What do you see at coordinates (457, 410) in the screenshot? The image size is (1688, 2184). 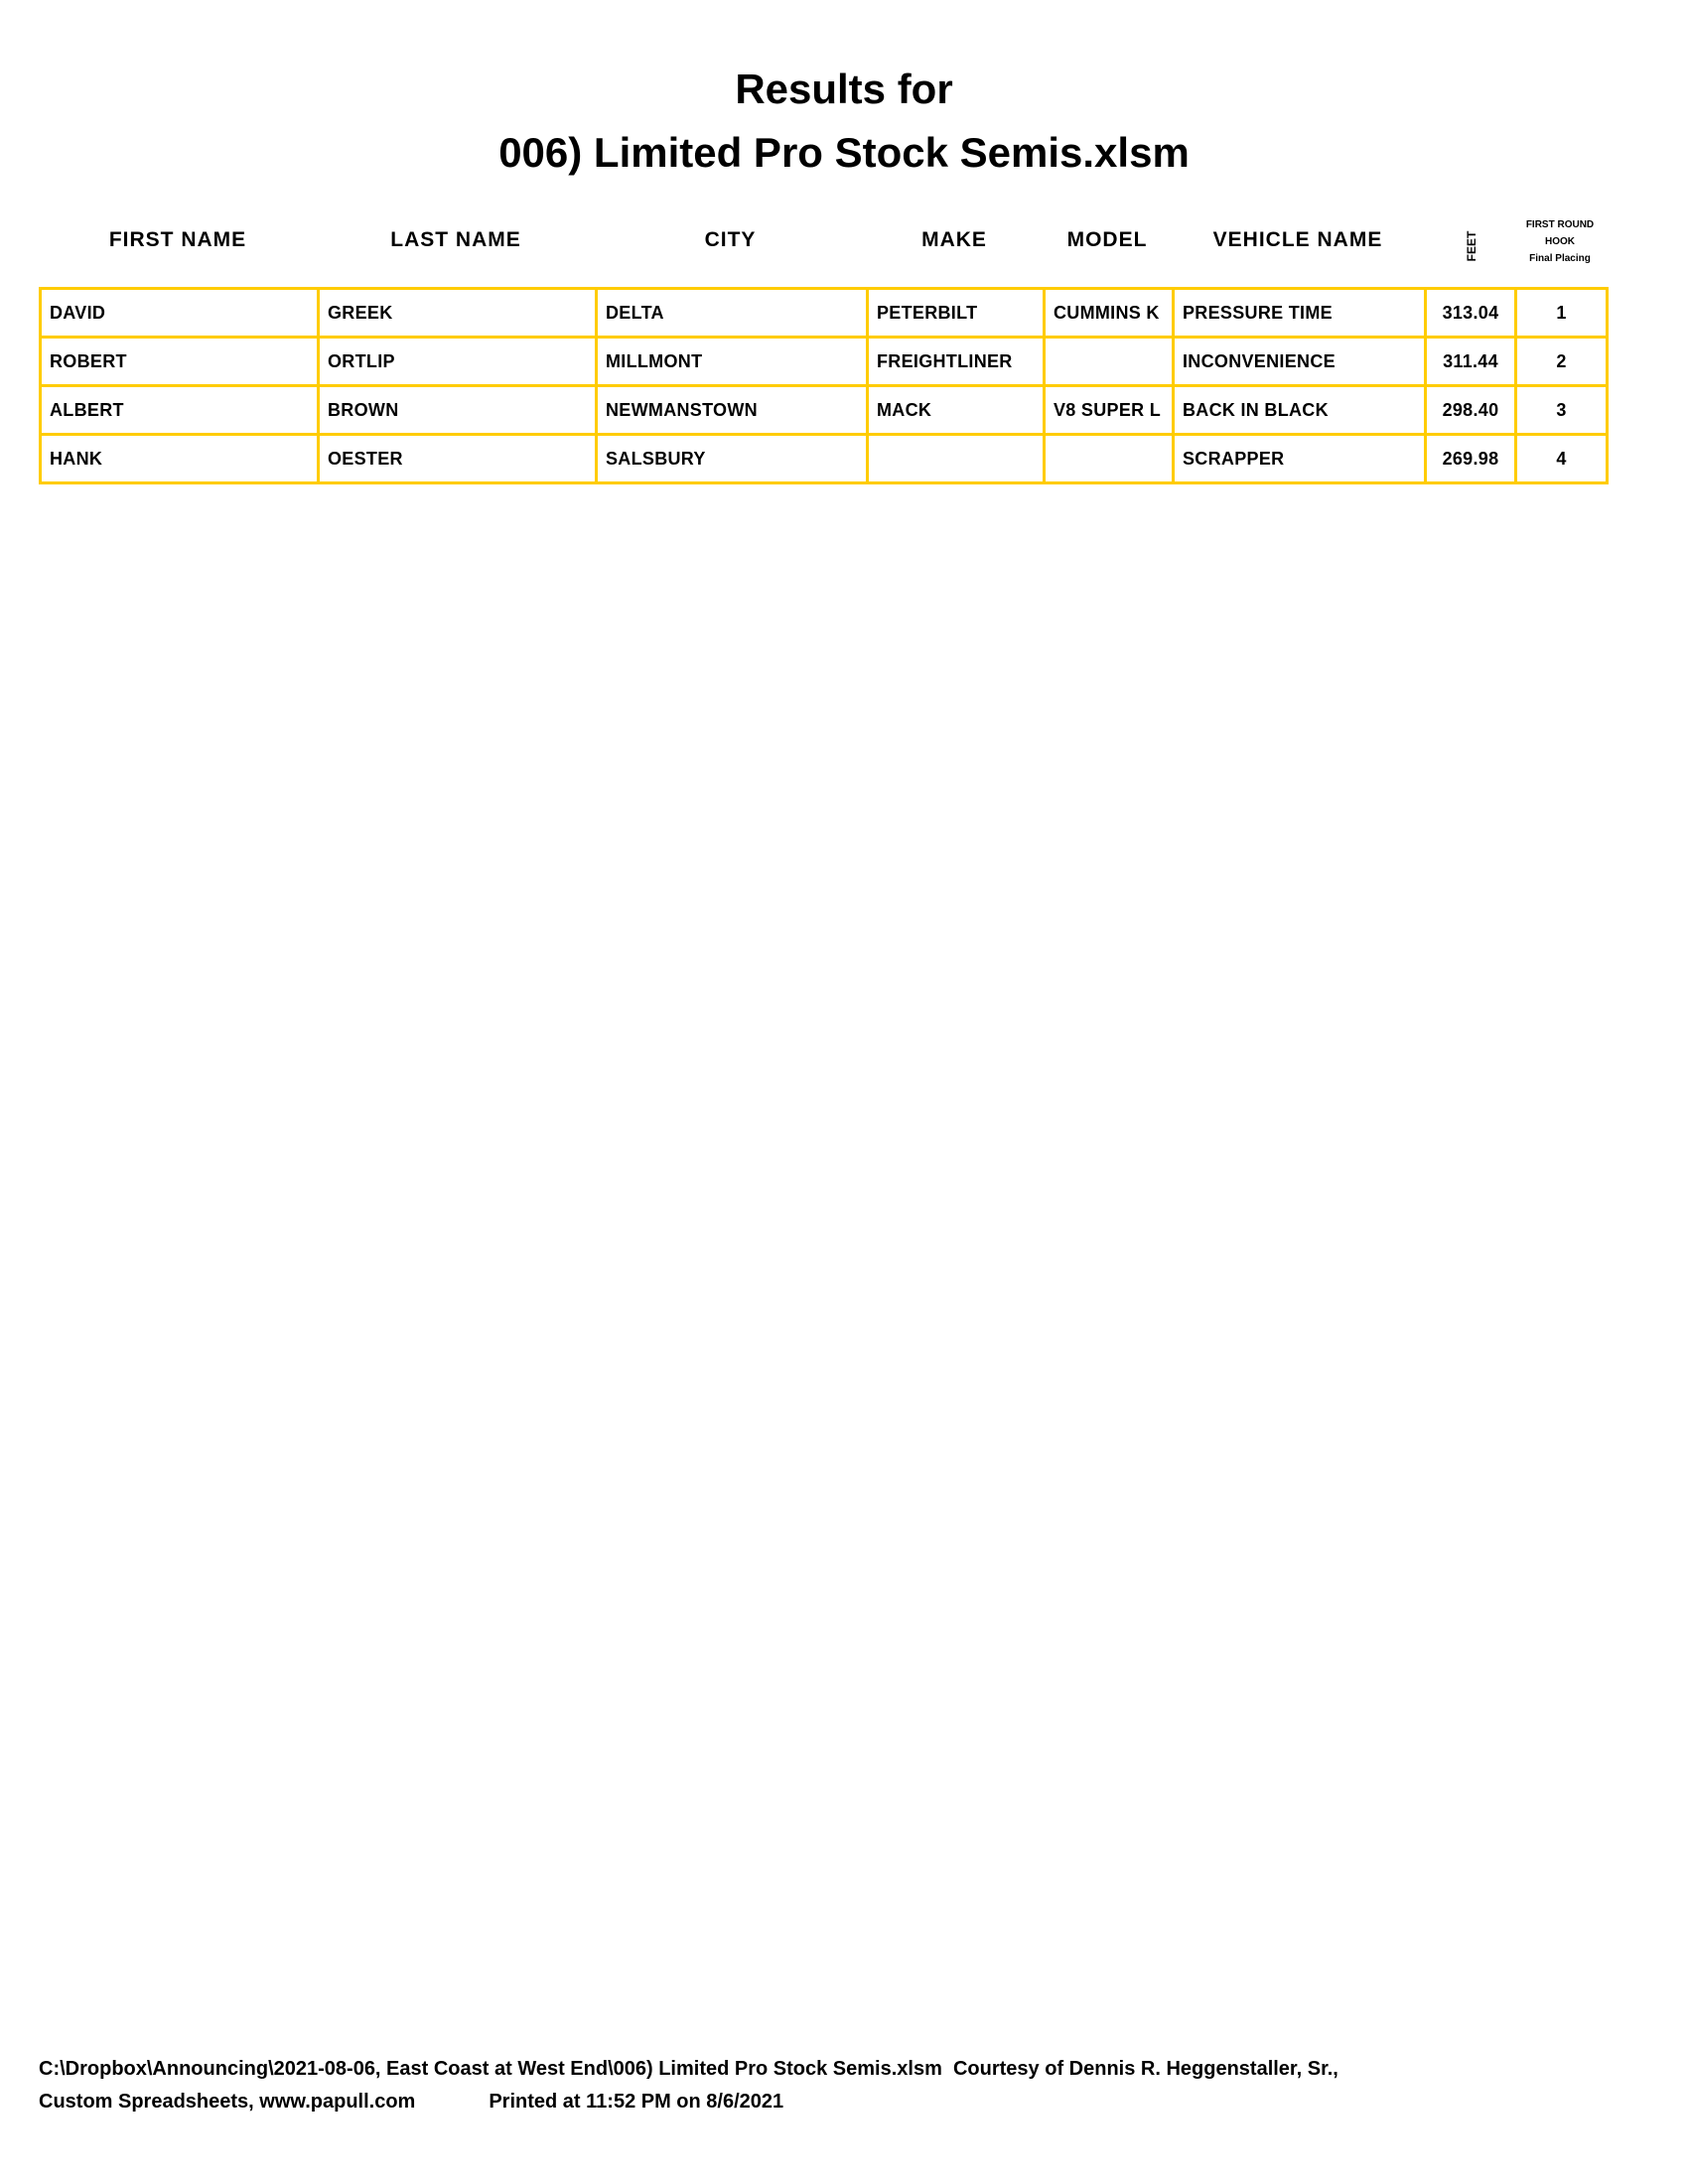 I see `cell-last: BROWN` at bounding box center [457, 410].